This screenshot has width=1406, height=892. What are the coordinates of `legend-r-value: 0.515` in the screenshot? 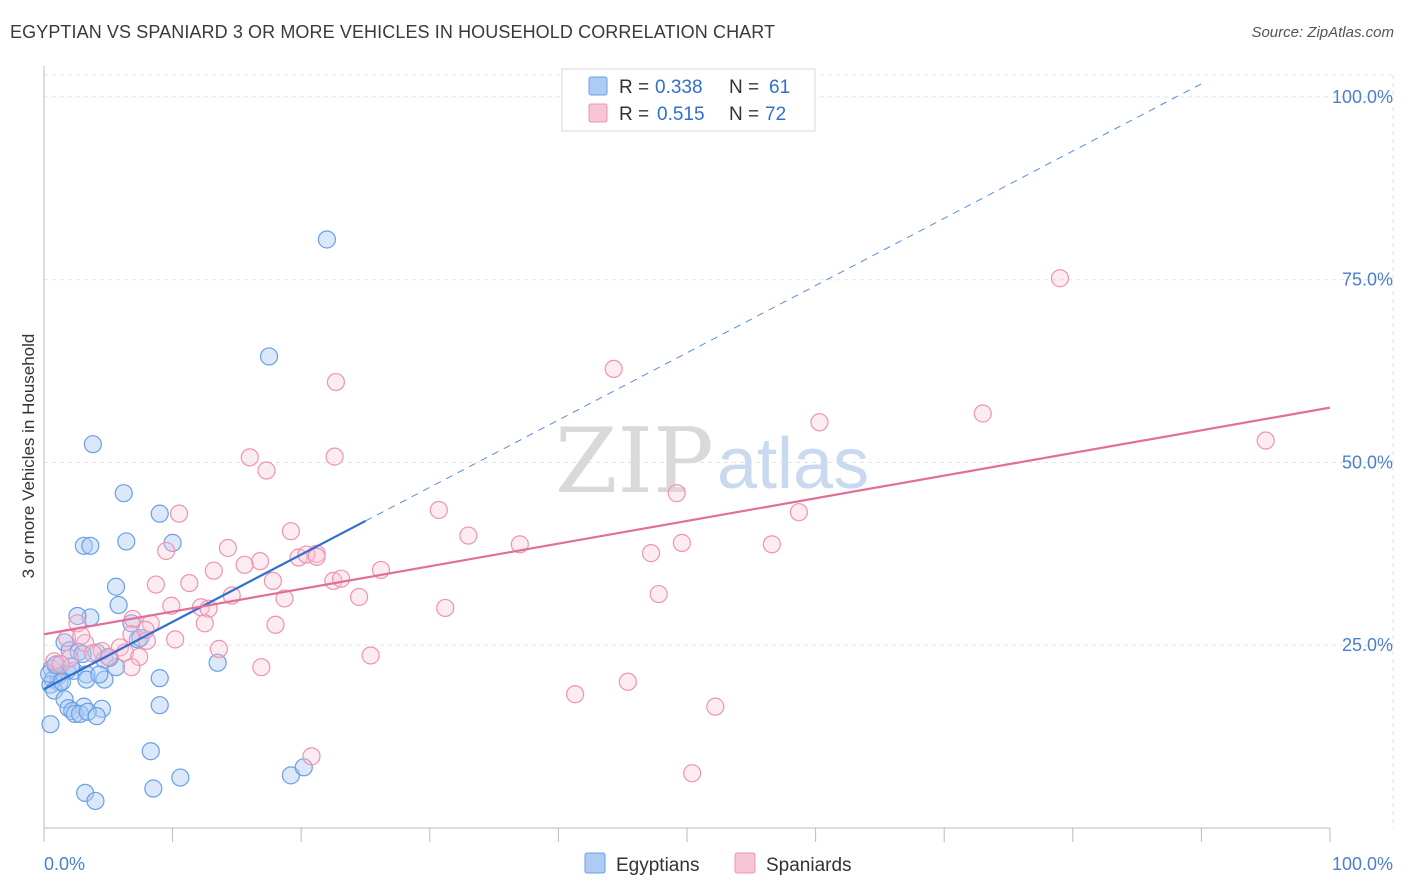 It's located at (681, 114).